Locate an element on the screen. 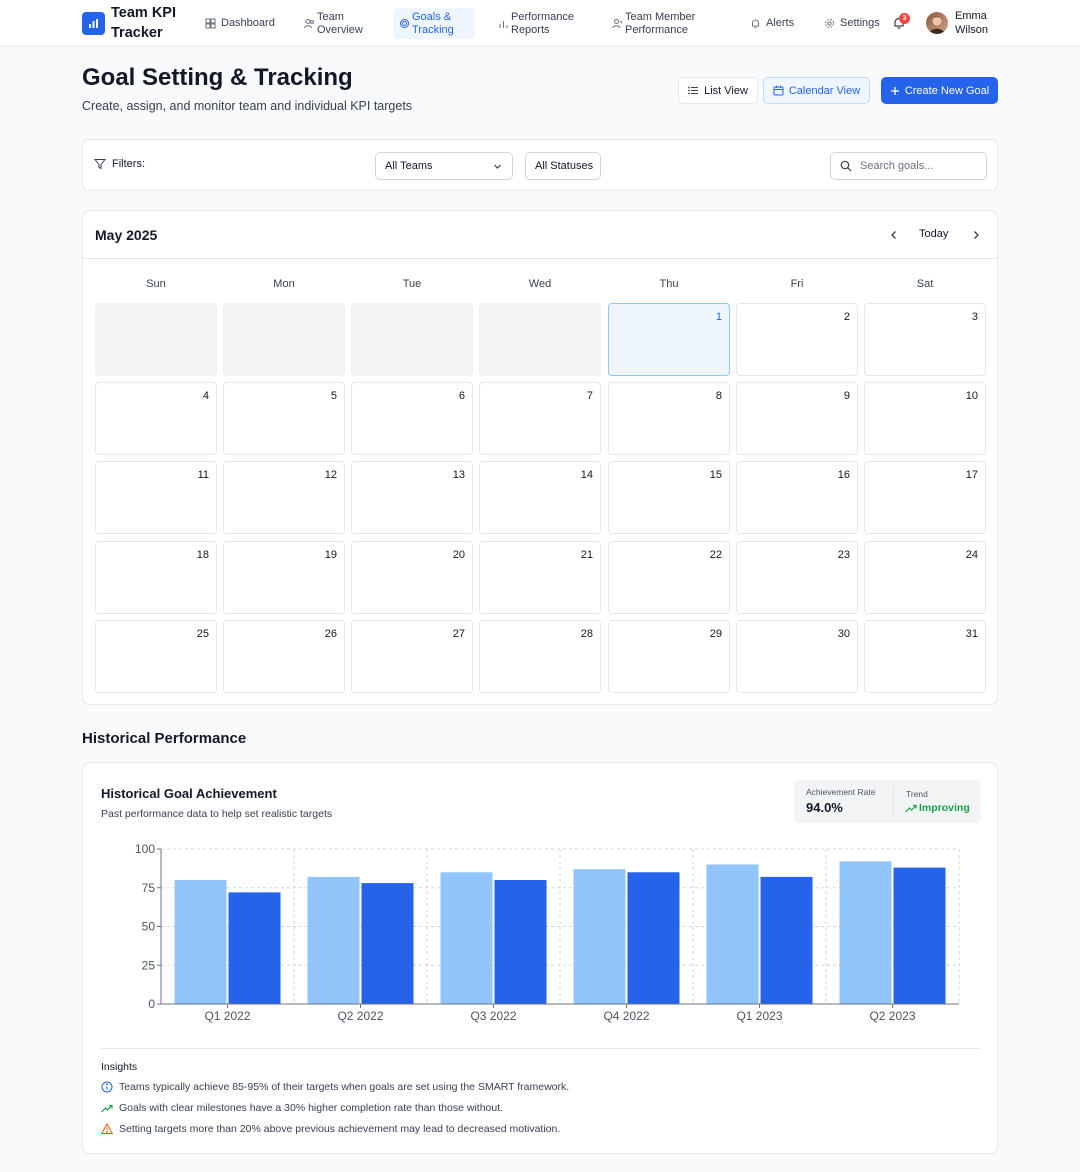  day-number: 28 is located at coordinates (586, 633).